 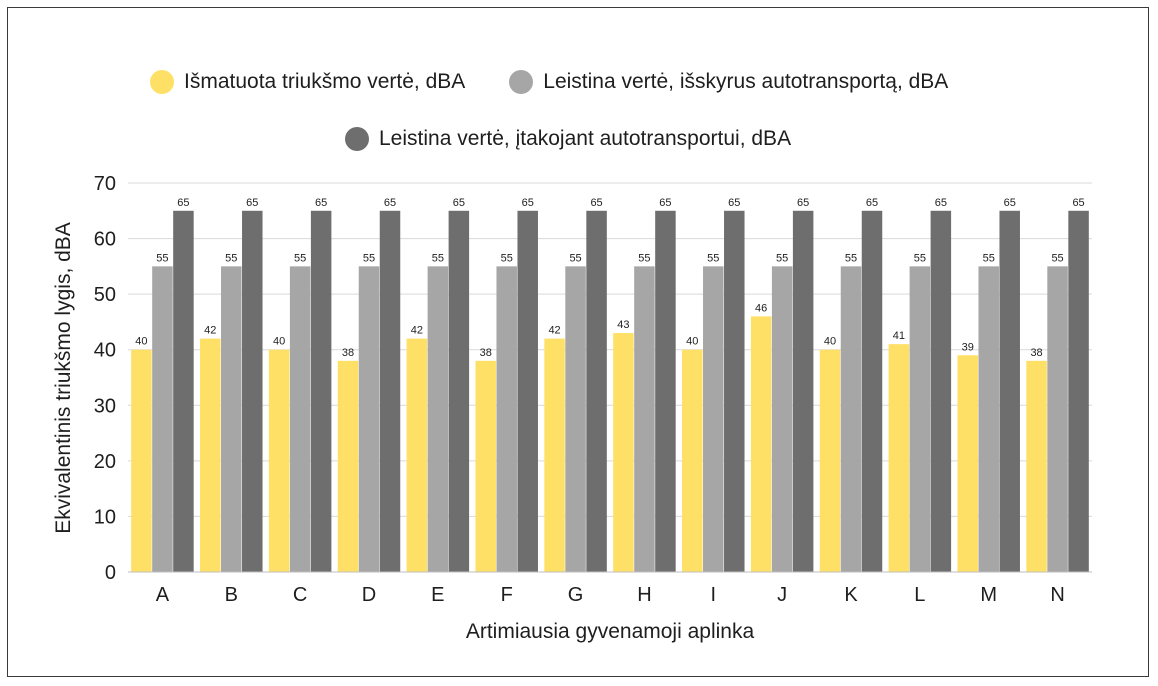 I want to click on data-label-M-series-3: 65, so click(x=1010, y=203).